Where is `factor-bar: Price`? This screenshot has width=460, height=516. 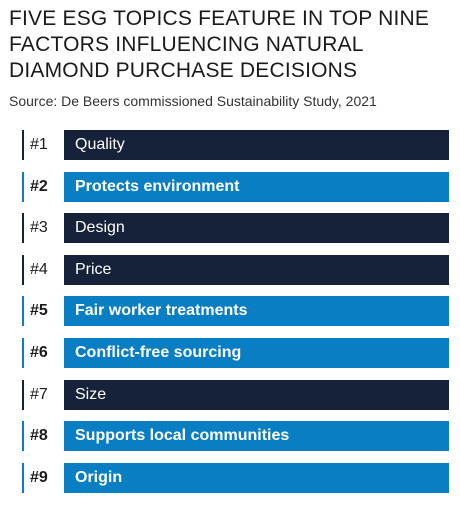 factor-bar: Price is located at coordinates (256, 269).